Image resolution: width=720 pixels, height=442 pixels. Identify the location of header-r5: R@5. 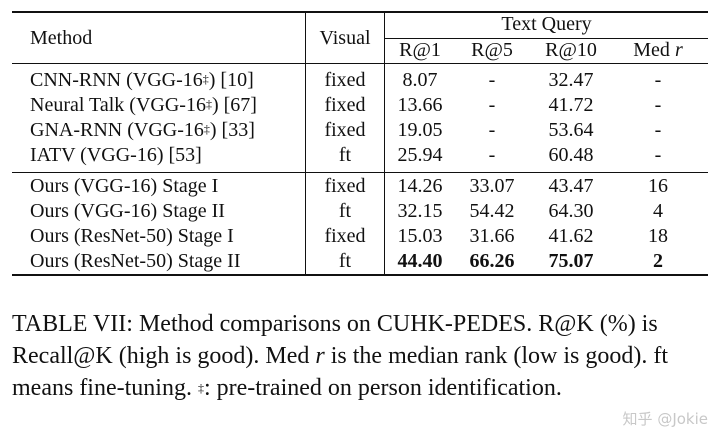
(492, 50).